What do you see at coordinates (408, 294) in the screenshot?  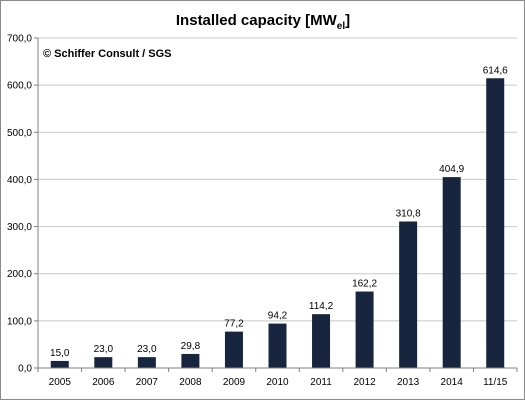 I see `bar-2013` at bounding box center [408, 294].